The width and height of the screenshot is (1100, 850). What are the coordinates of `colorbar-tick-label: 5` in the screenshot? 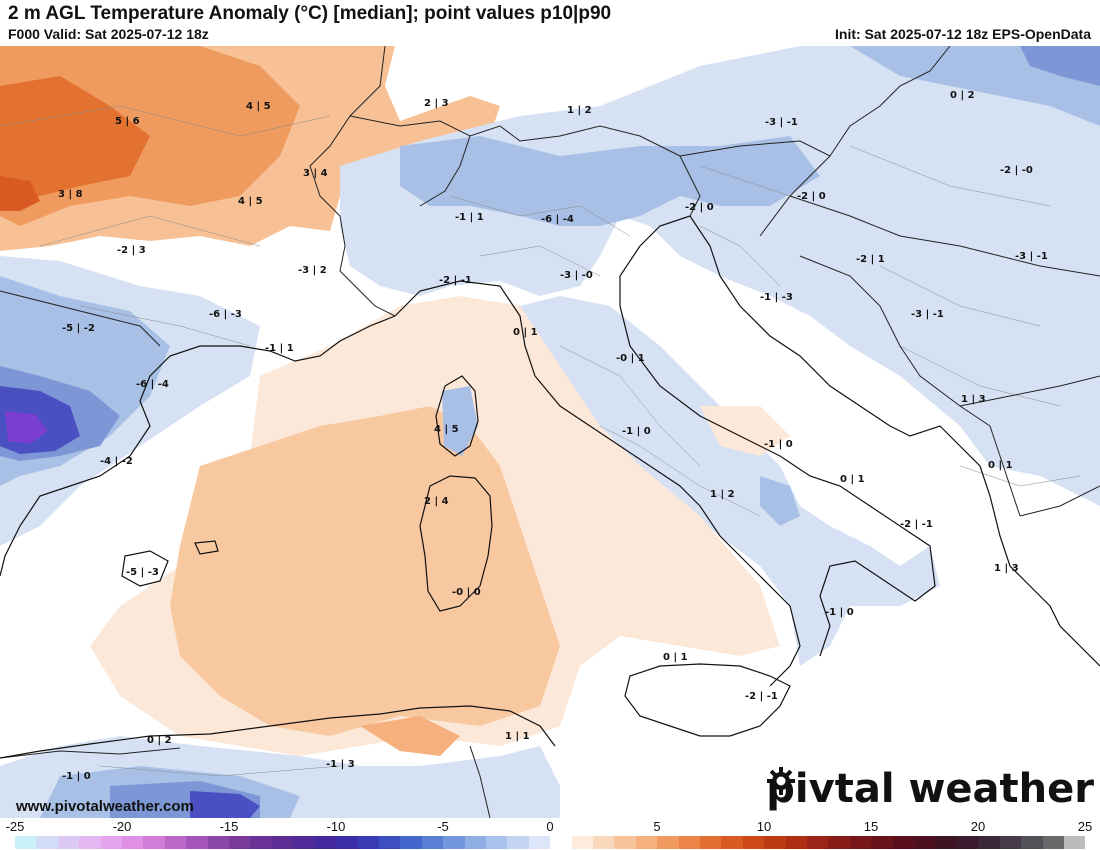 It's located at (657, 826).